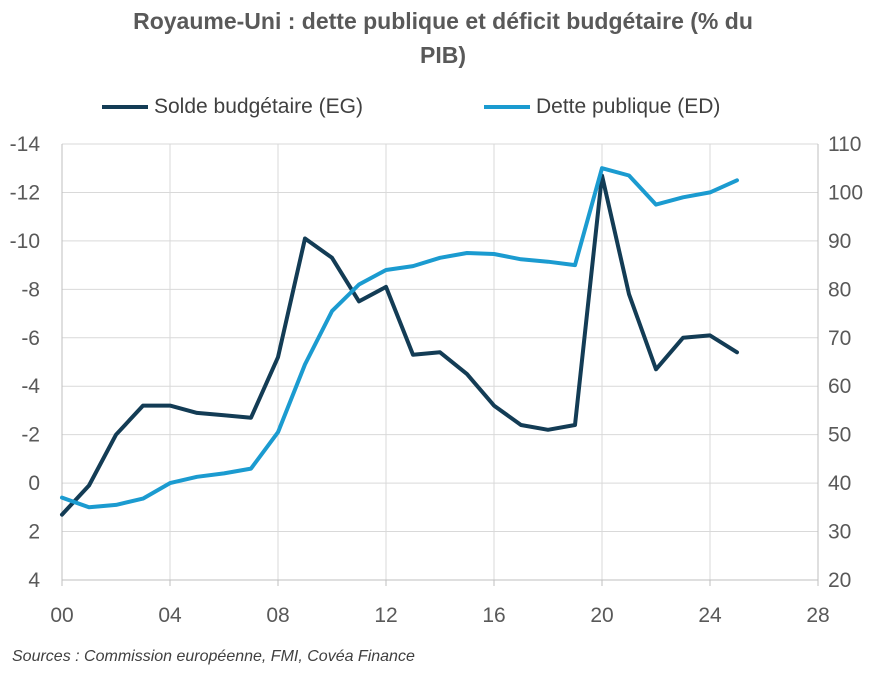  I want to click on y-left-tick-label: -6, so click(30, 338).